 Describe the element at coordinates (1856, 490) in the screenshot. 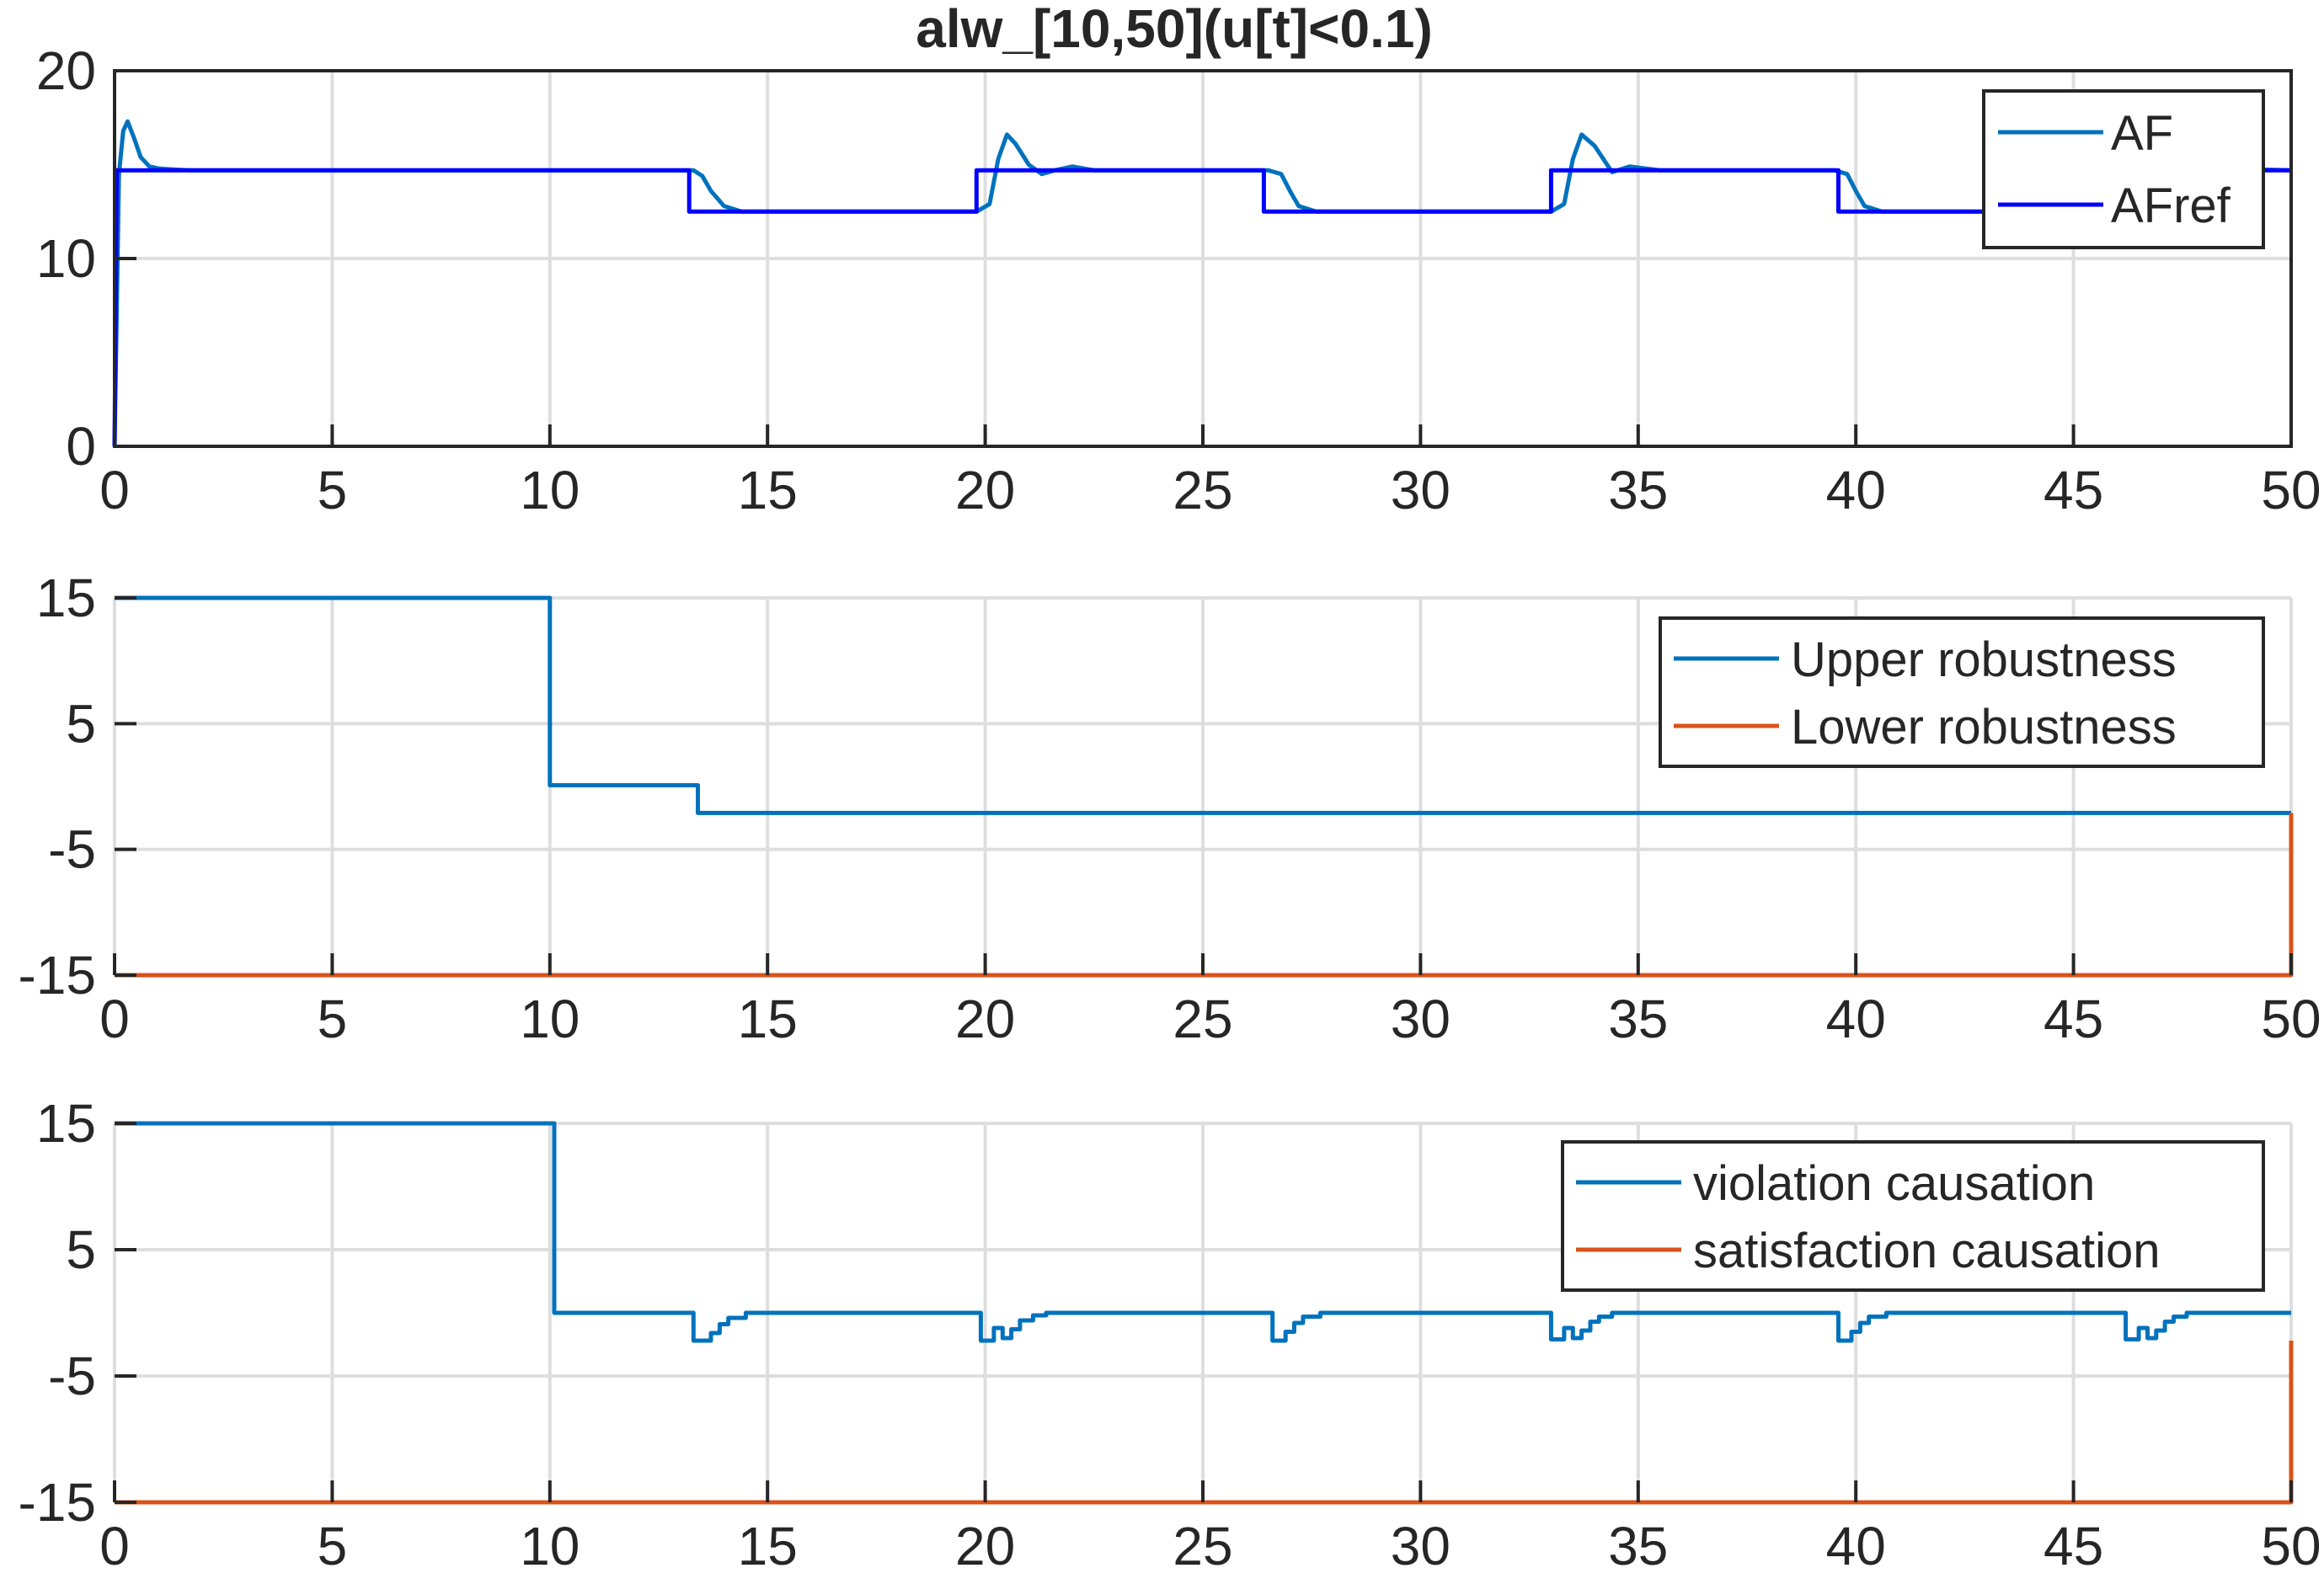

I see `subplot-1-x-tick-label: 40` at that location.